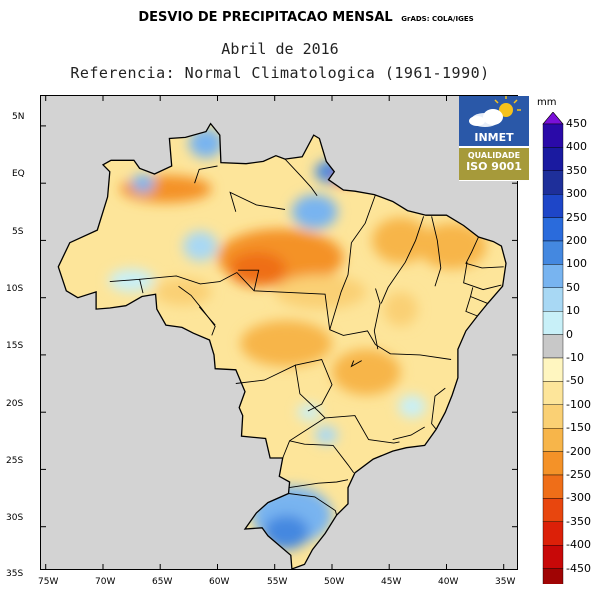 Image resolution: width=612 pixels, height=590 pixels. Describe the element at coordinates (505, 582) in the screenshot. I see `lon-label: 35W` at that location.